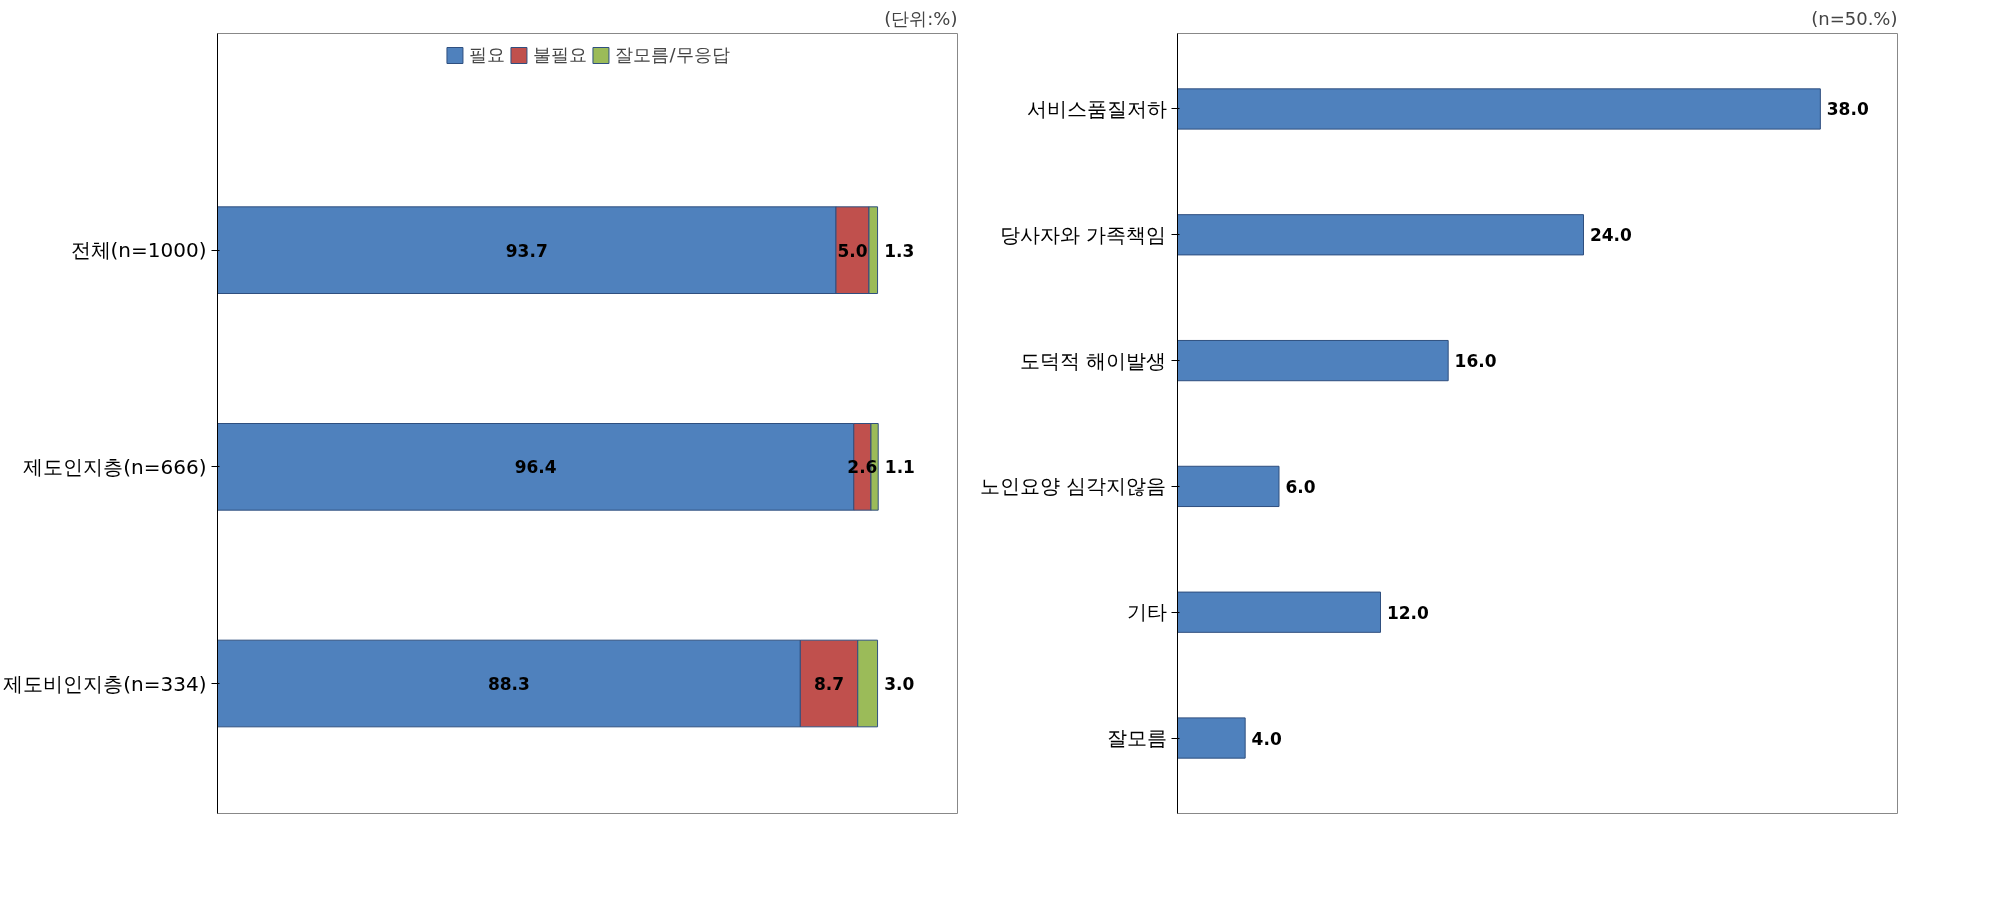  Describe the element at coordinates (508, 684) in the screenshot. I see `data-label: 88.3` at that location.